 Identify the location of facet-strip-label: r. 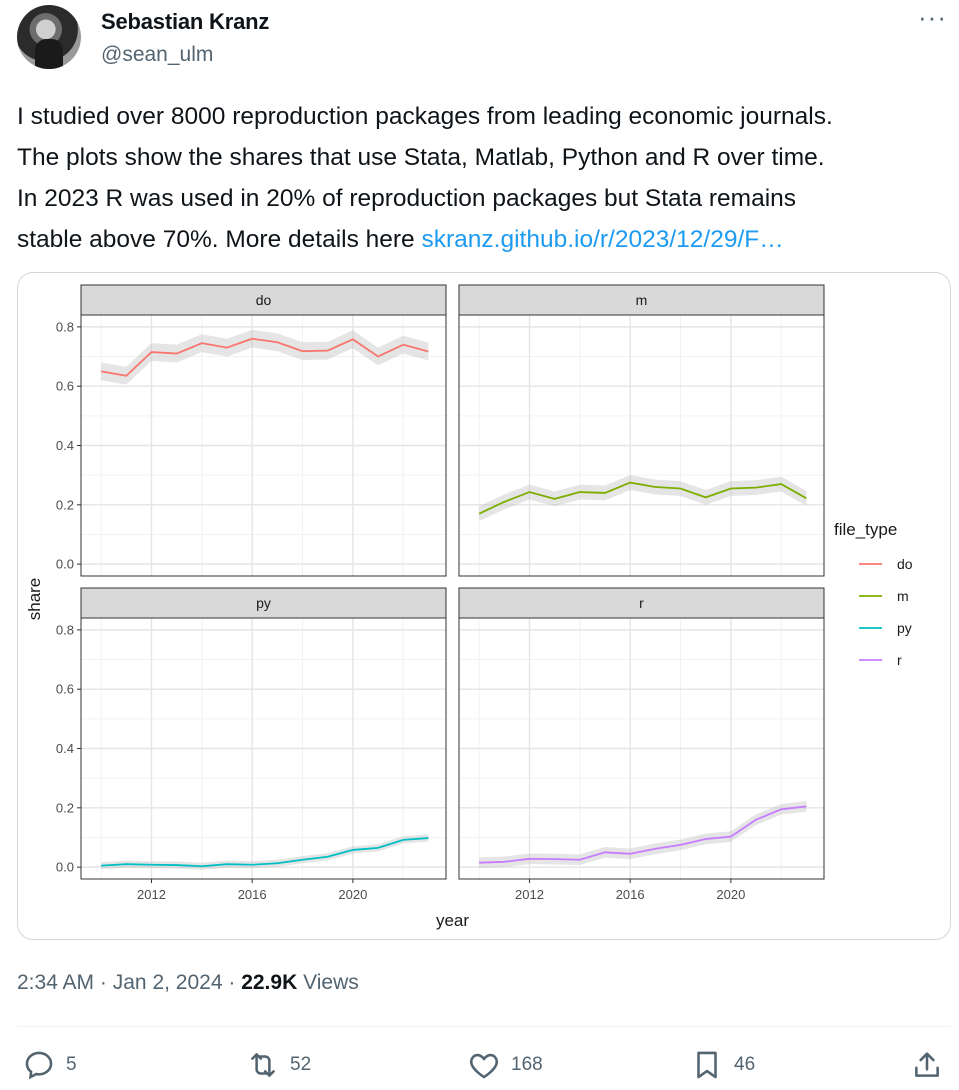
(641, 603).